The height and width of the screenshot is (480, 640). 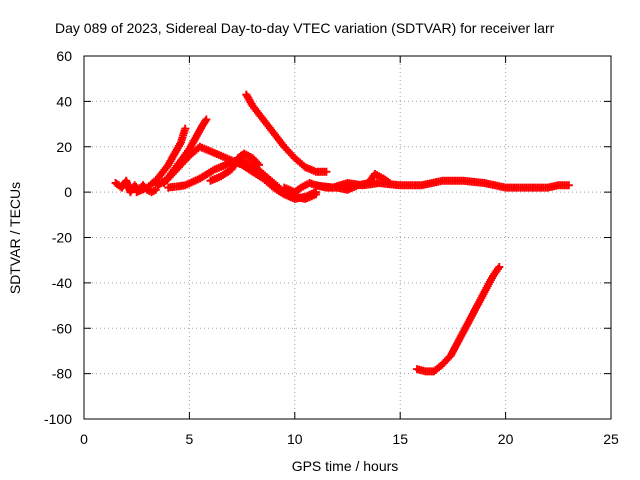 I want to click on y-tick-labels: 60 40 20 0 -20 -40 -60 -80 -100, so click(x=58, y=237).